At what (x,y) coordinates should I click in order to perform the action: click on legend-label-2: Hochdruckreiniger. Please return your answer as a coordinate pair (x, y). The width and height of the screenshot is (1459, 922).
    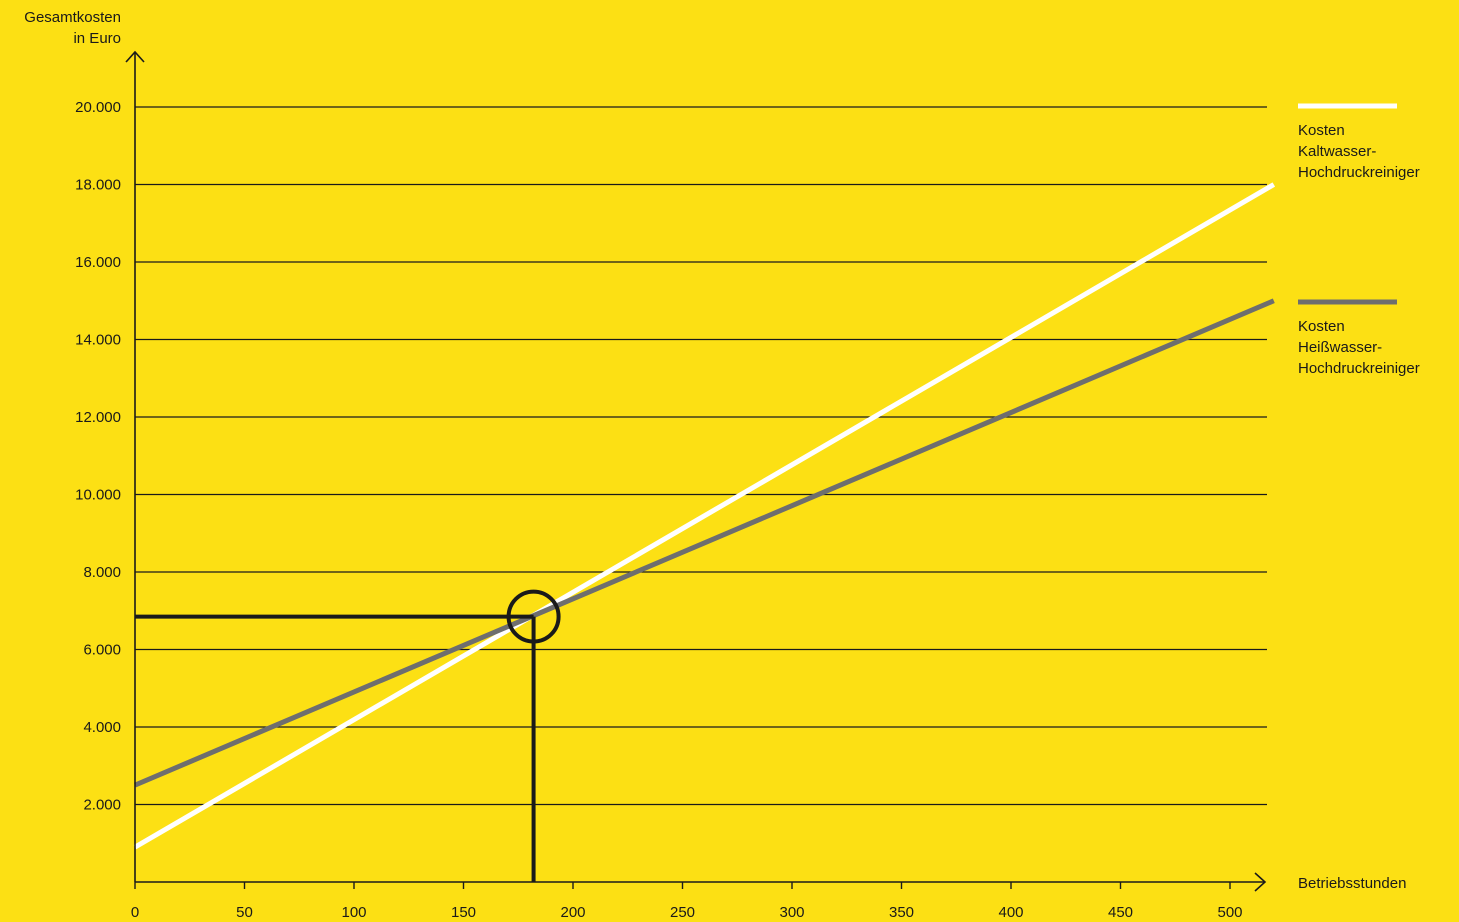
    Looking at the image, I should click on (1359, 368).